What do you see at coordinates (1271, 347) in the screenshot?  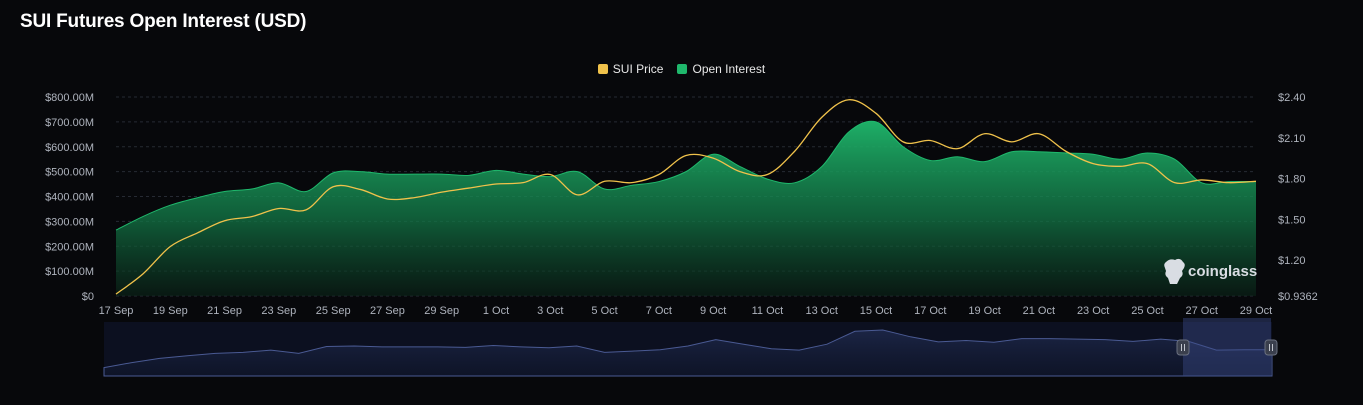 I see `navigator-handle-right` at bounding box center [1271, 347].